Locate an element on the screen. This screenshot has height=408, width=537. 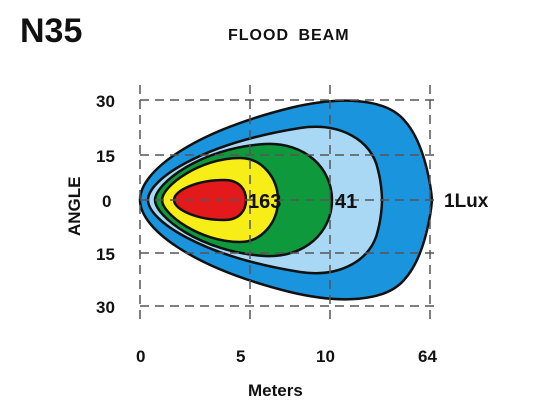
y-tick-30-bottom: 30 is located at coordinates (105, 307).